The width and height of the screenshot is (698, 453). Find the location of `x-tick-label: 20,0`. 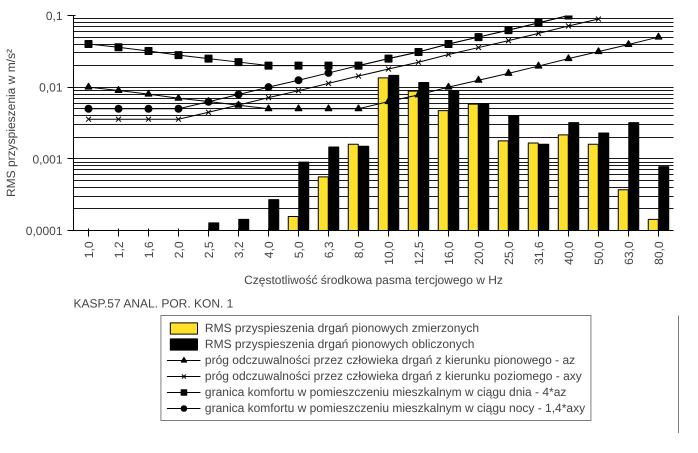

x-tick-label: 20,0 is located at coordinates (479, 253).